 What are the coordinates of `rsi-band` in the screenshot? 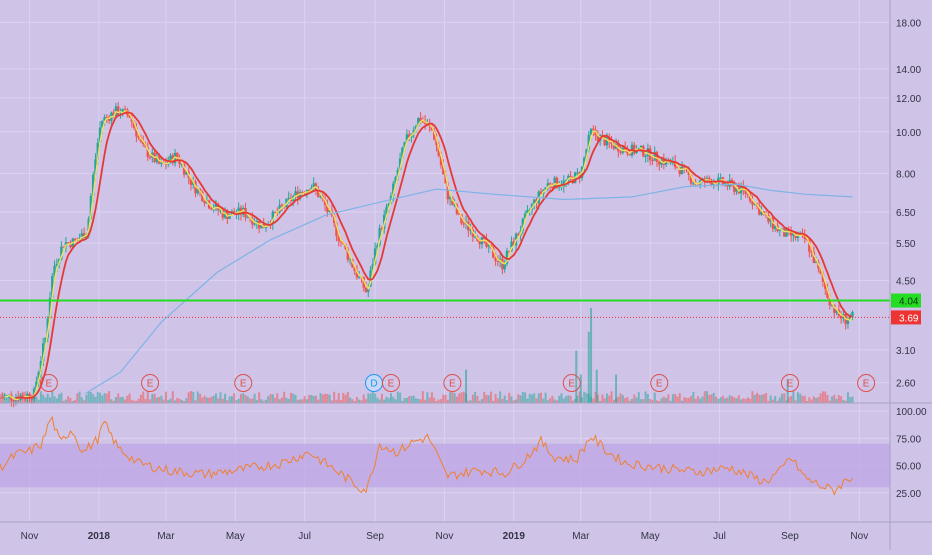 It's located at (445, 465).